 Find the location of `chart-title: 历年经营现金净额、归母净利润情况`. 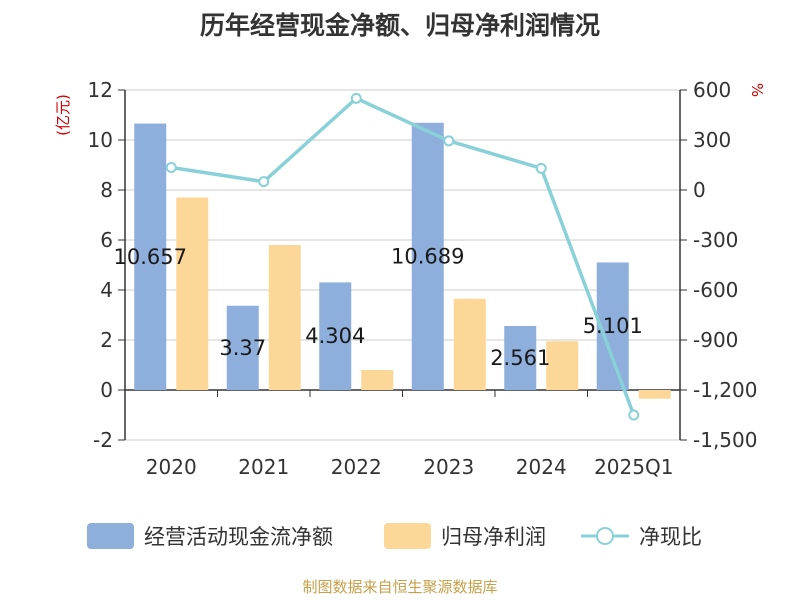

chart-title: 历年经营现金净额、归母净利润情况 is located at coordinates (400, 25).